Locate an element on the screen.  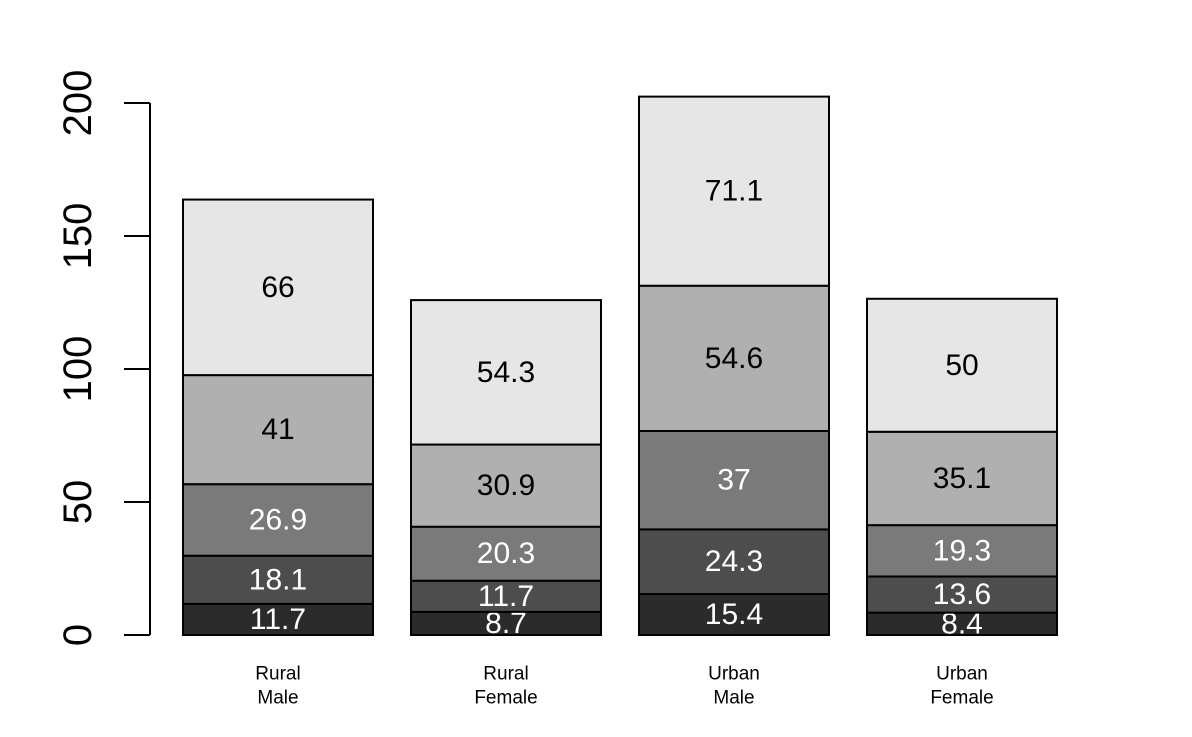
y-tick-label: 150 is located at coordinates (78, 236).